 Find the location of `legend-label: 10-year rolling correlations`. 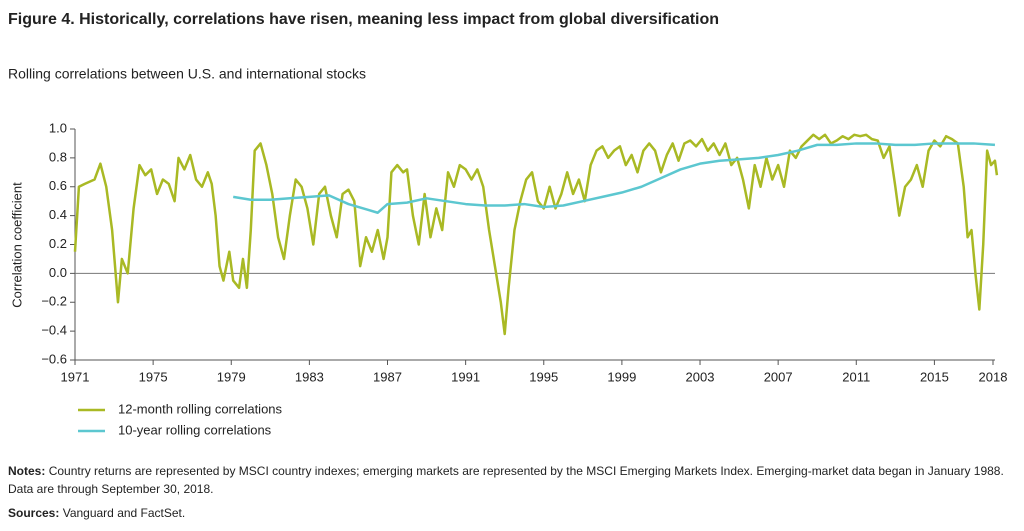

legend-label: 10-year rolling correlations is located at coordinates (195, 429).